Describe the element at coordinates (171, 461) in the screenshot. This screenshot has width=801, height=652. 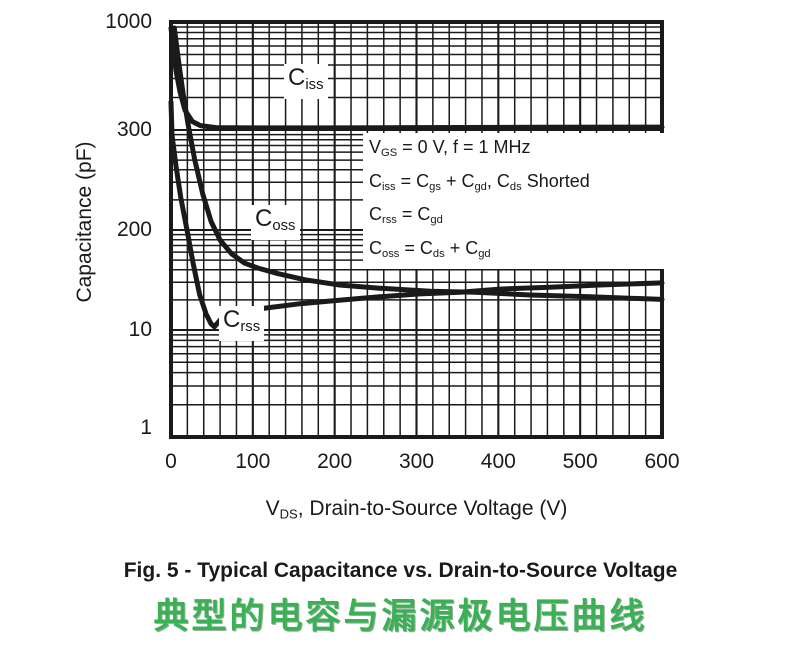
I see `x-tick-label-0: 0` at that location.